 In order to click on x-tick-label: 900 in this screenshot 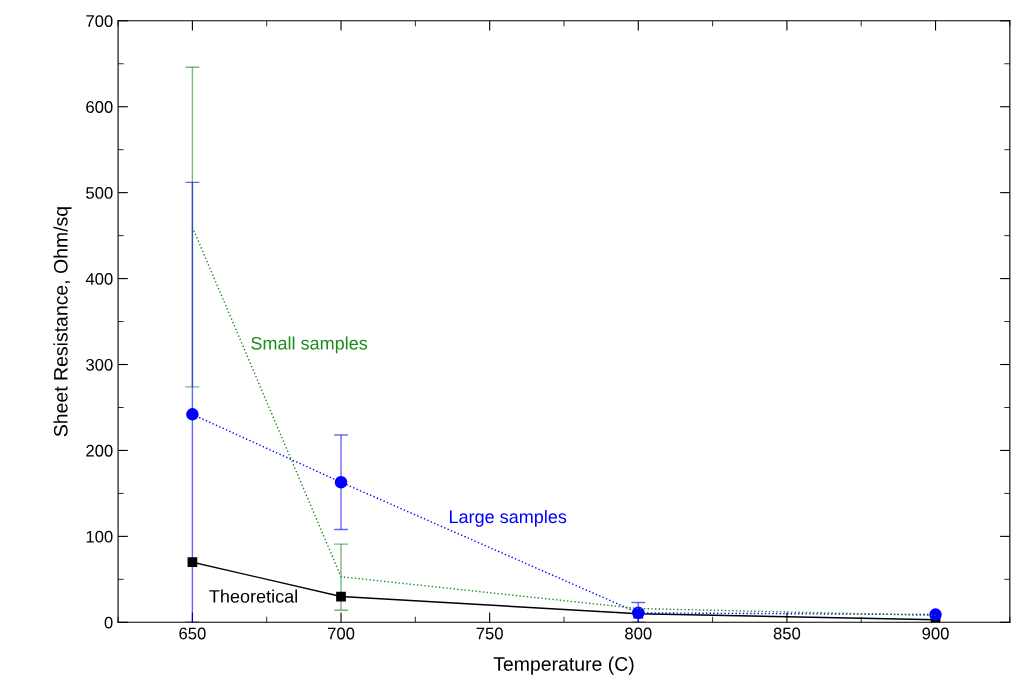, I will do `click(935, 633)`.